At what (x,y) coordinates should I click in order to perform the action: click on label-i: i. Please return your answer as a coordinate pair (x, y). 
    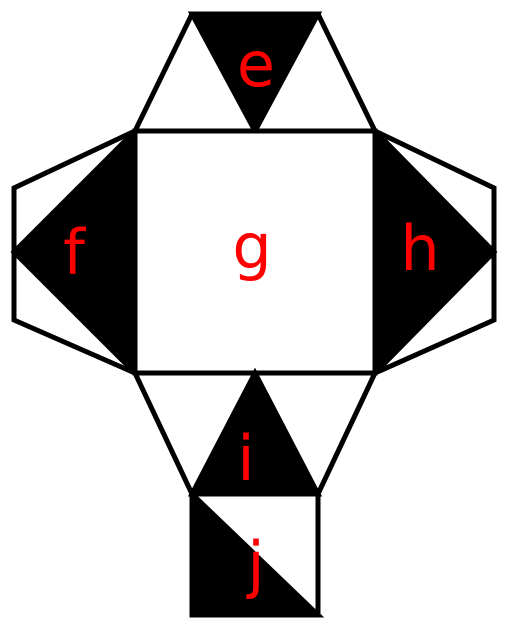
    Looking at the image, I should click on (245, 458).